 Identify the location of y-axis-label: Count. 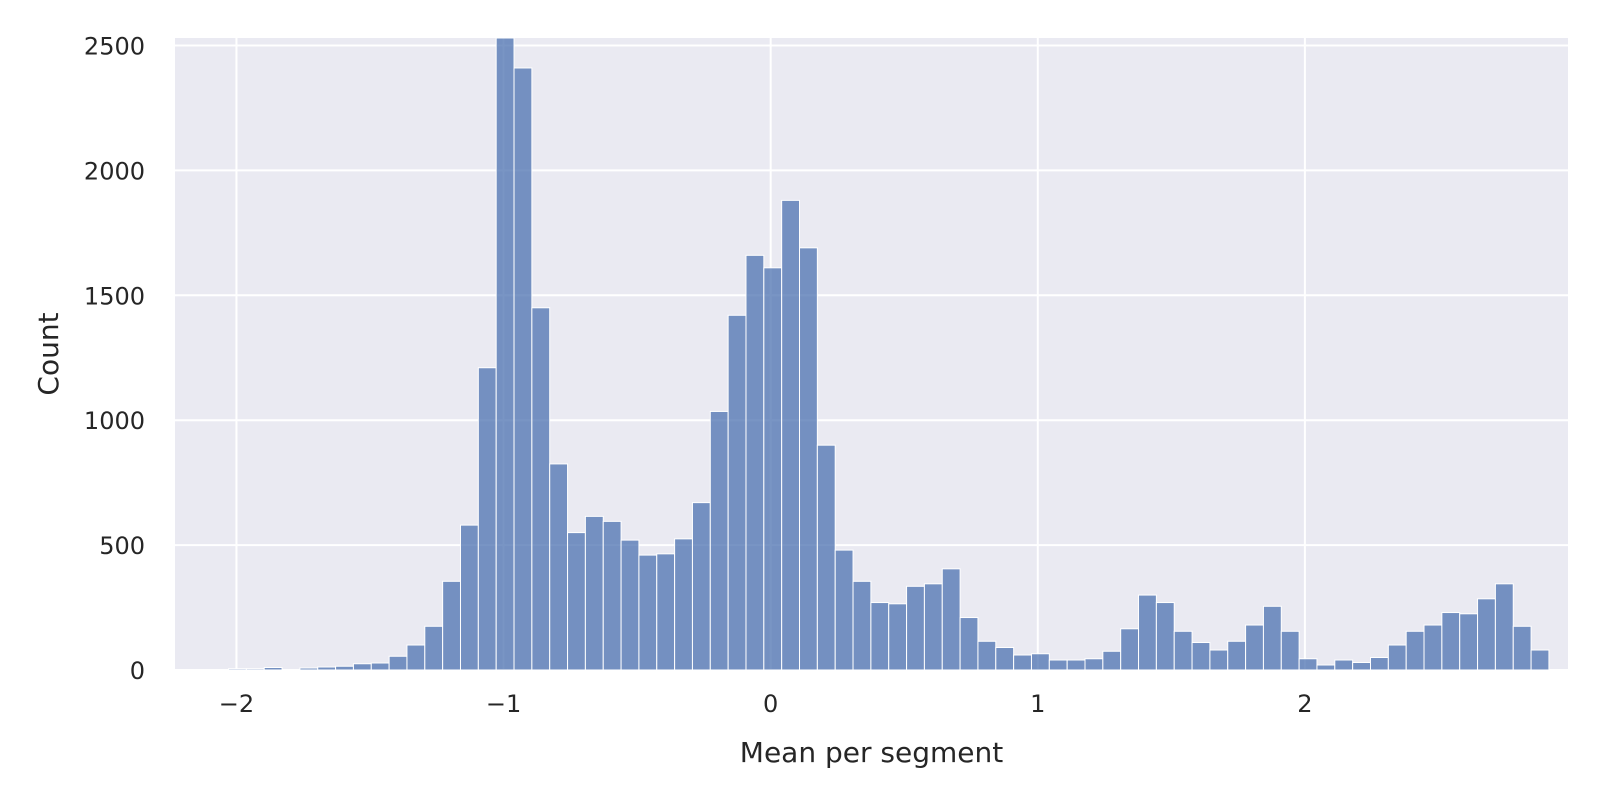
(48, 353).